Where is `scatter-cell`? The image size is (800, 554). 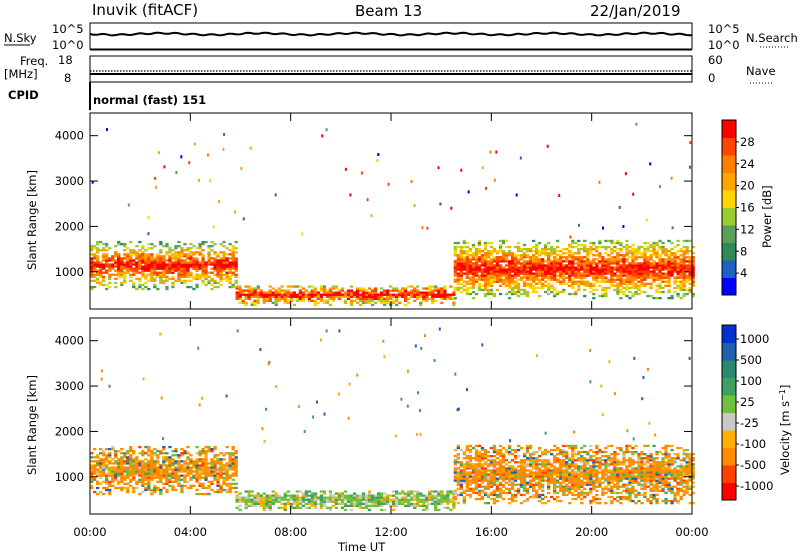 scatter-cell is located at coordinates (164, 167).